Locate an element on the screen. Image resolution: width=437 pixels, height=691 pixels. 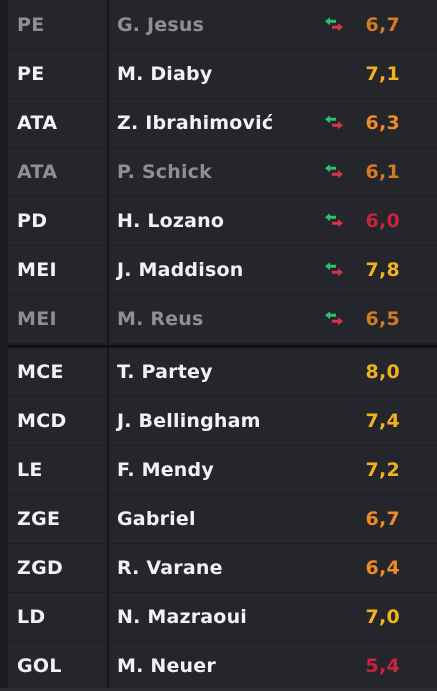
player-name: Gabriel is located at coordinates (156, 519).